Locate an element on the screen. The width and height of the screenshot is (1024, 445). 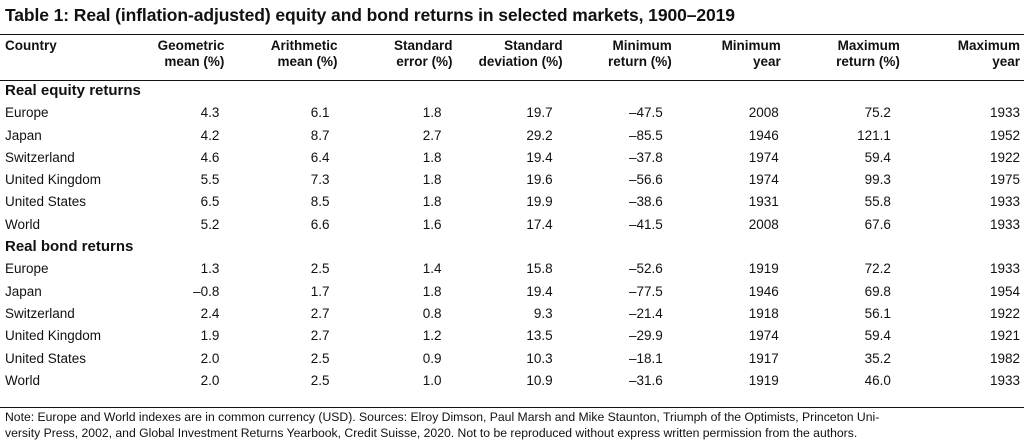
maximum-return-cell: 59.4 is located at coordinates (877, 336).